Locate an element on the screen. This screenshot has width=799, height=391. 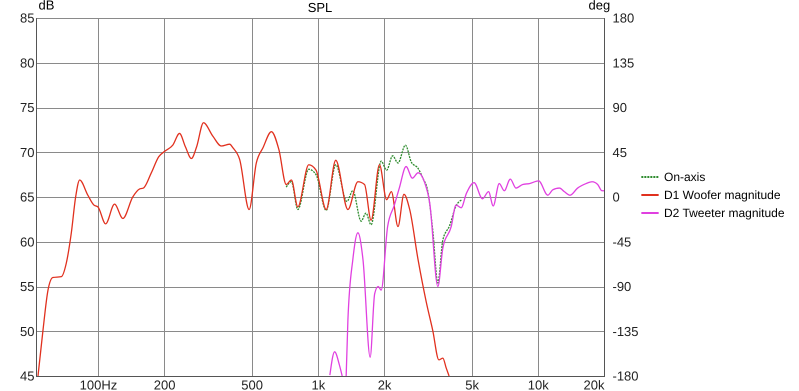
y2-tick-label: 135 is located at coordinates (623, 62).